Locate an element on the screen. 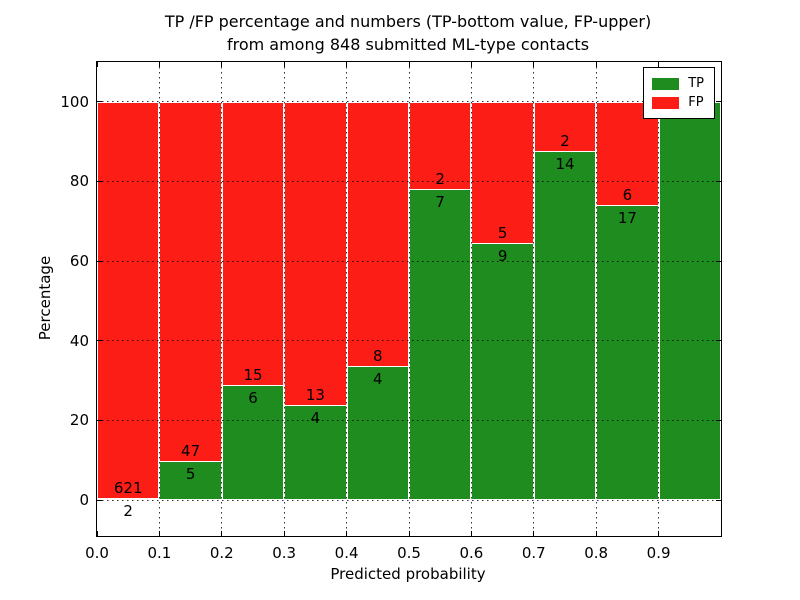 The width and height of the screenshot is (800, 600). fp-count-label: 47 is located at coordinates (191, 450).